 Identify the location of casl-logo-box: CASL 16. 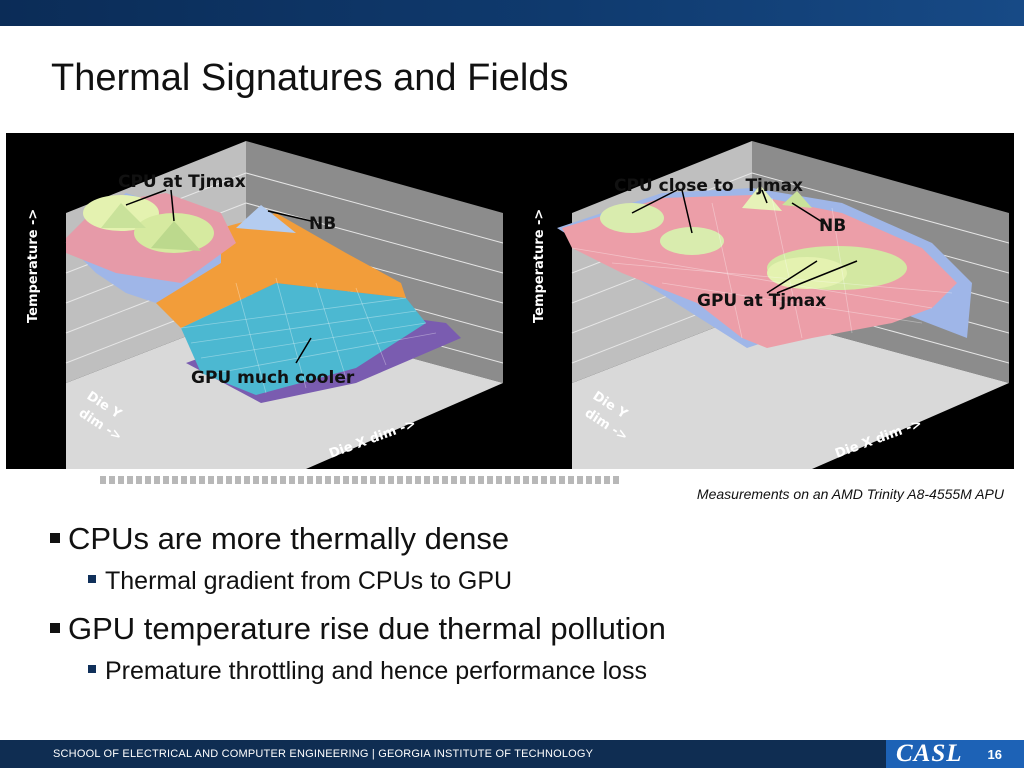
(955, 754).